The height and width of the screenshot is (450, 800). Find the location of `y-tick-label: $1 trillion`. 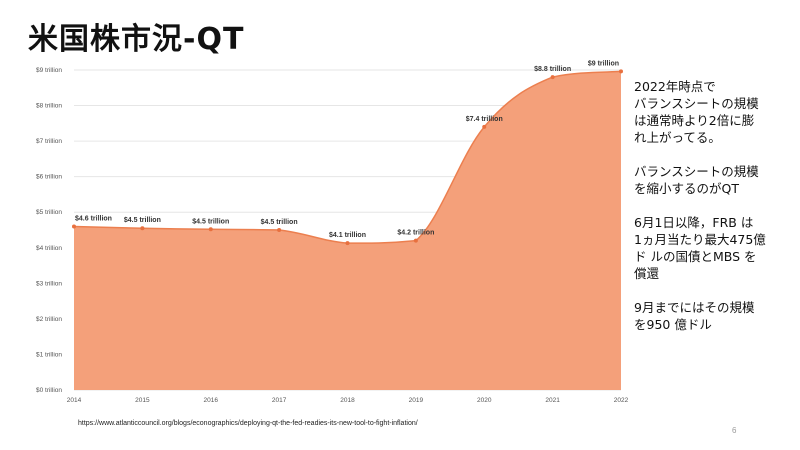

y-tick-label: $1 trillion is located at coordinates (49, 354).